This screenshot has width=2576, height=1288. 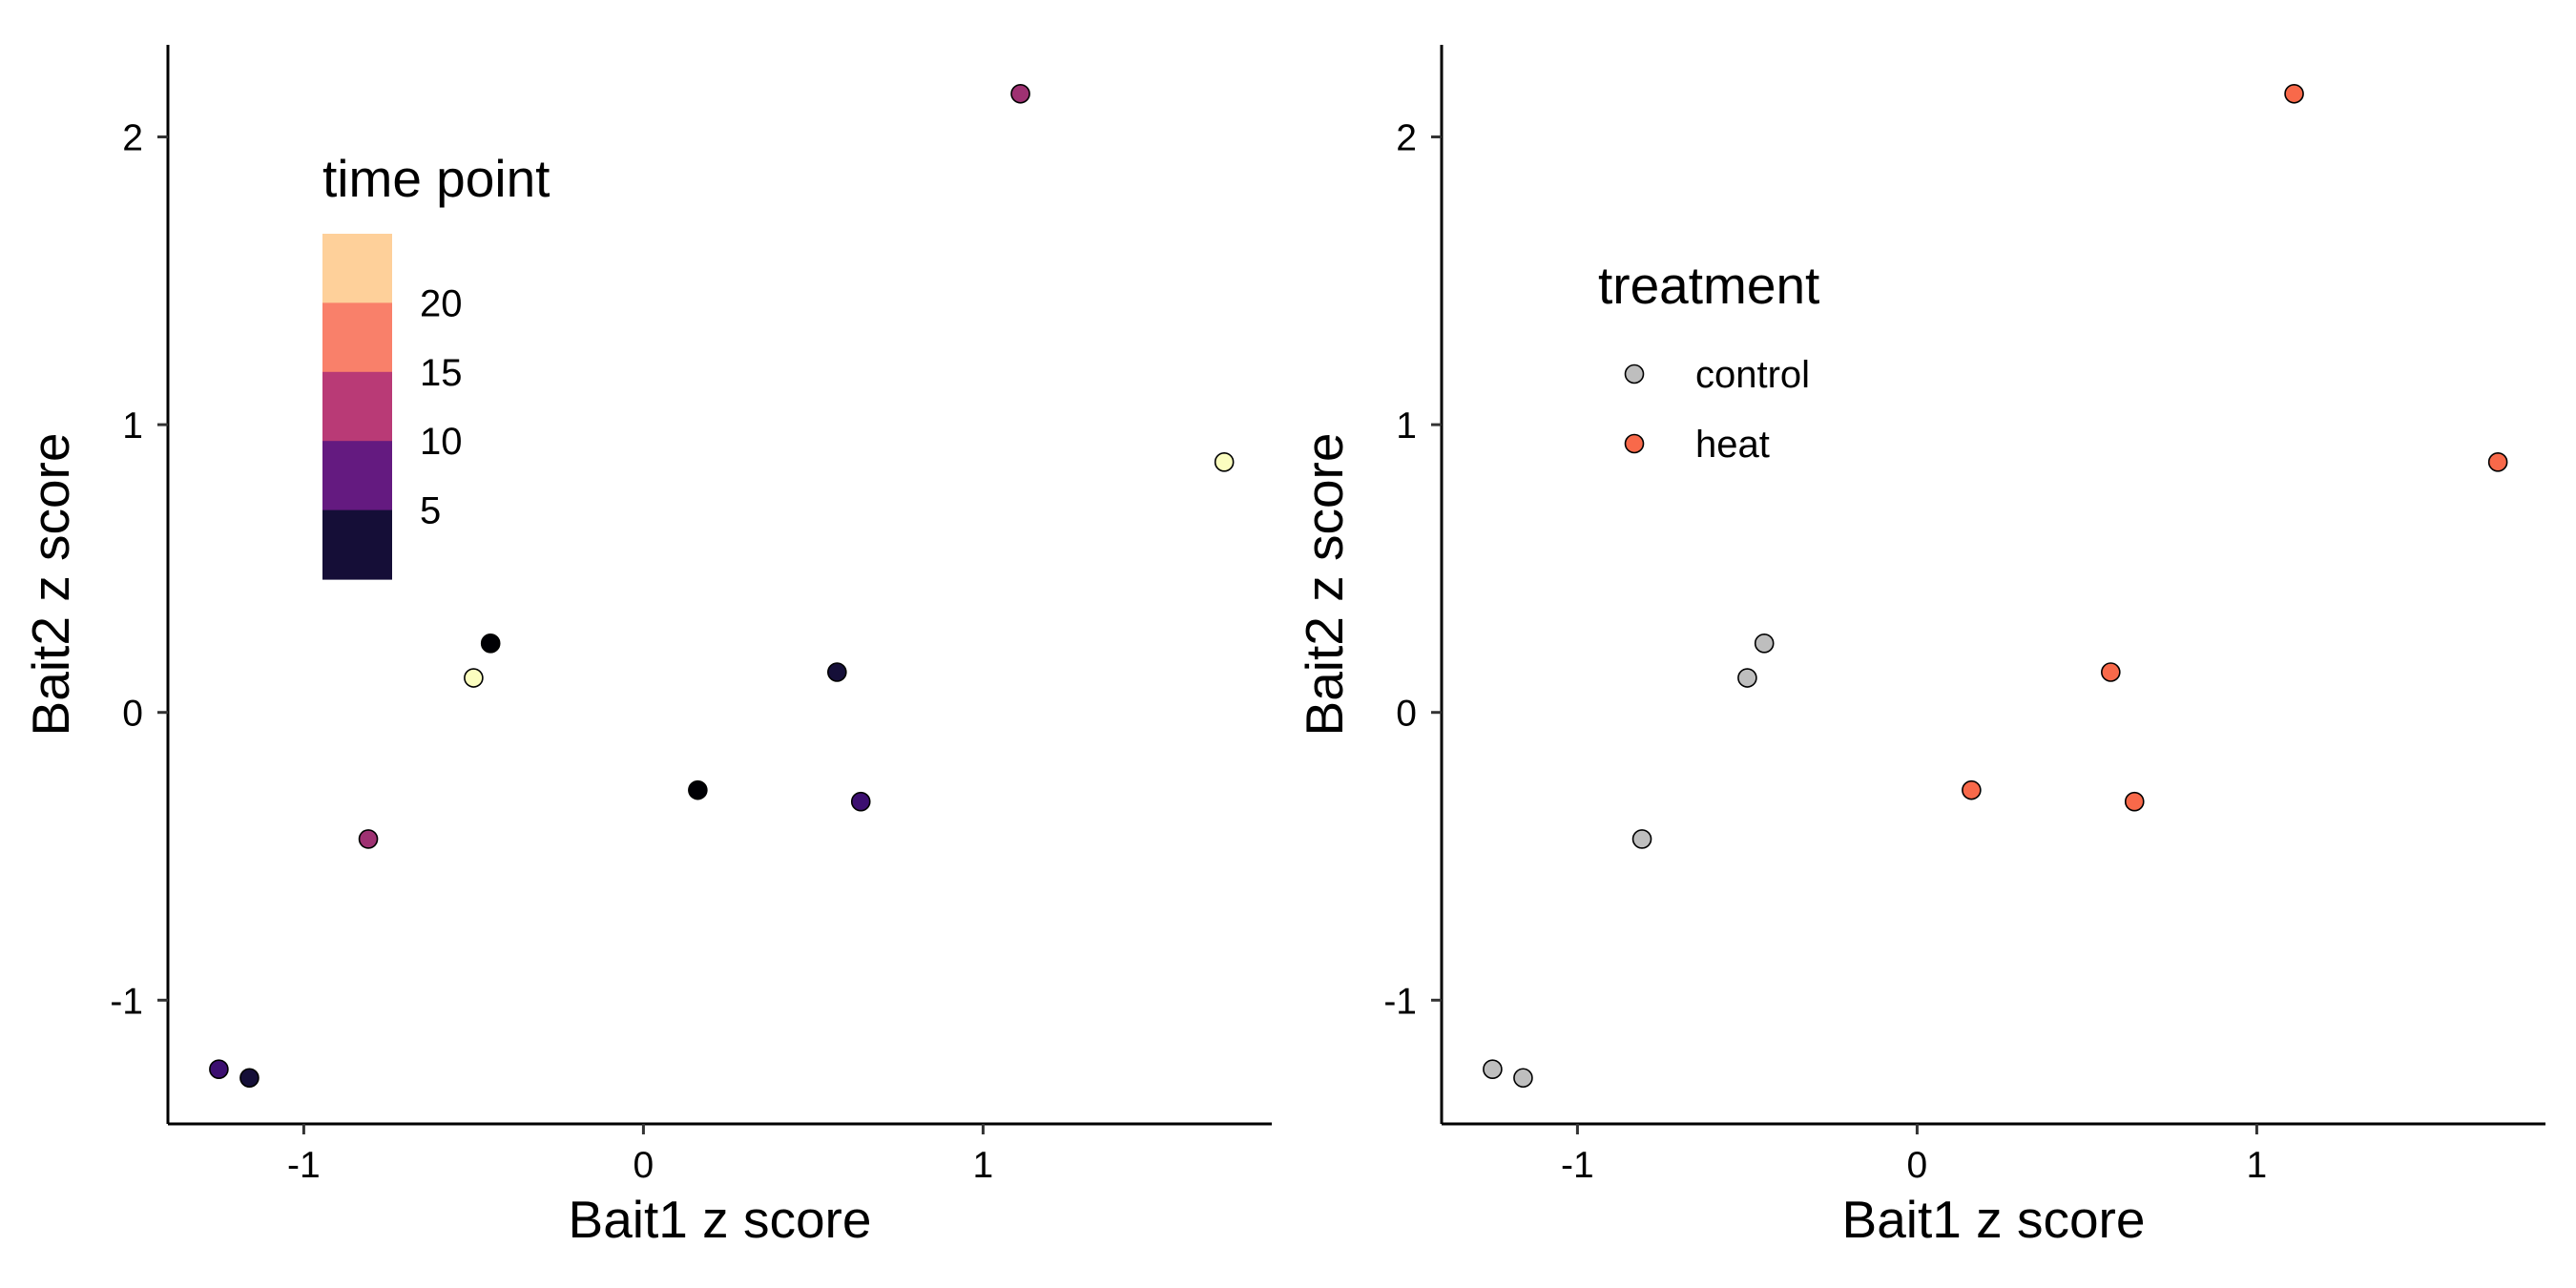 I want to click on legend-label: heat, so click(x=1732, y=445).